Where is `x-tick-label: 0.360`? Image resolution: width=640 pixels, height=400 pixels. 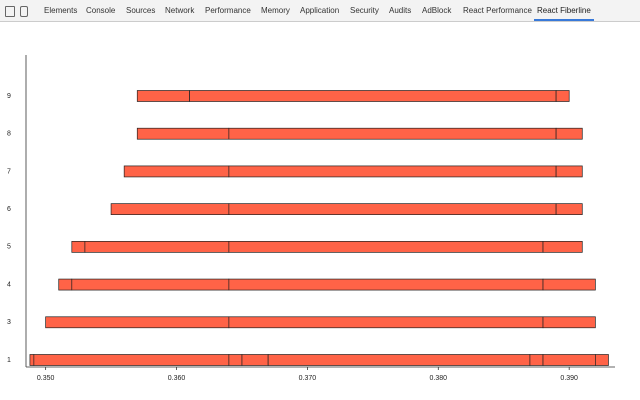 x-tick-label: 0.360 is located at coordinates (177, 378).